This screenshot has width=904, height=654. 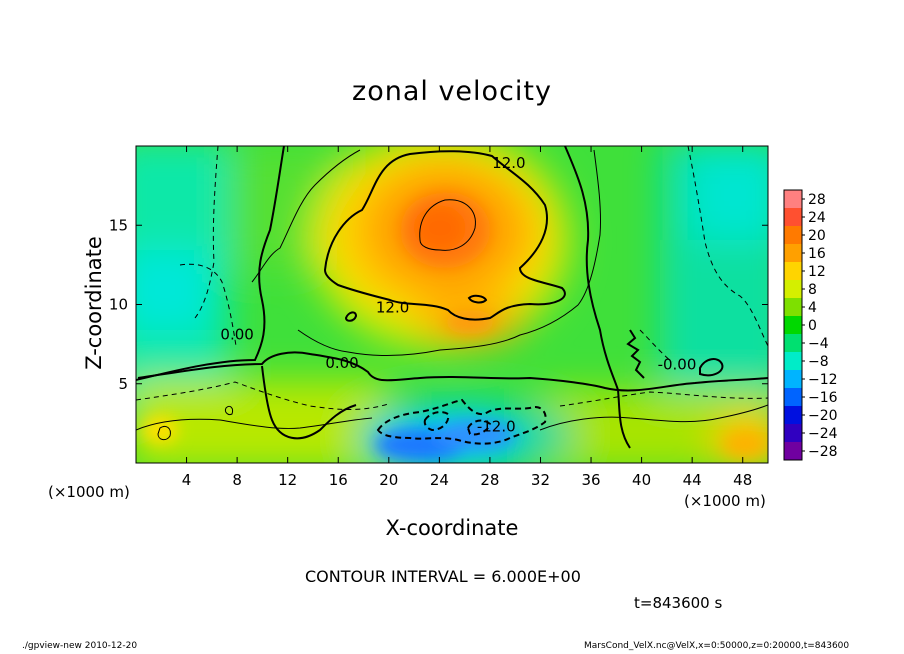 I want to click on colorbar-label: 0, so click(x=812, y=326).